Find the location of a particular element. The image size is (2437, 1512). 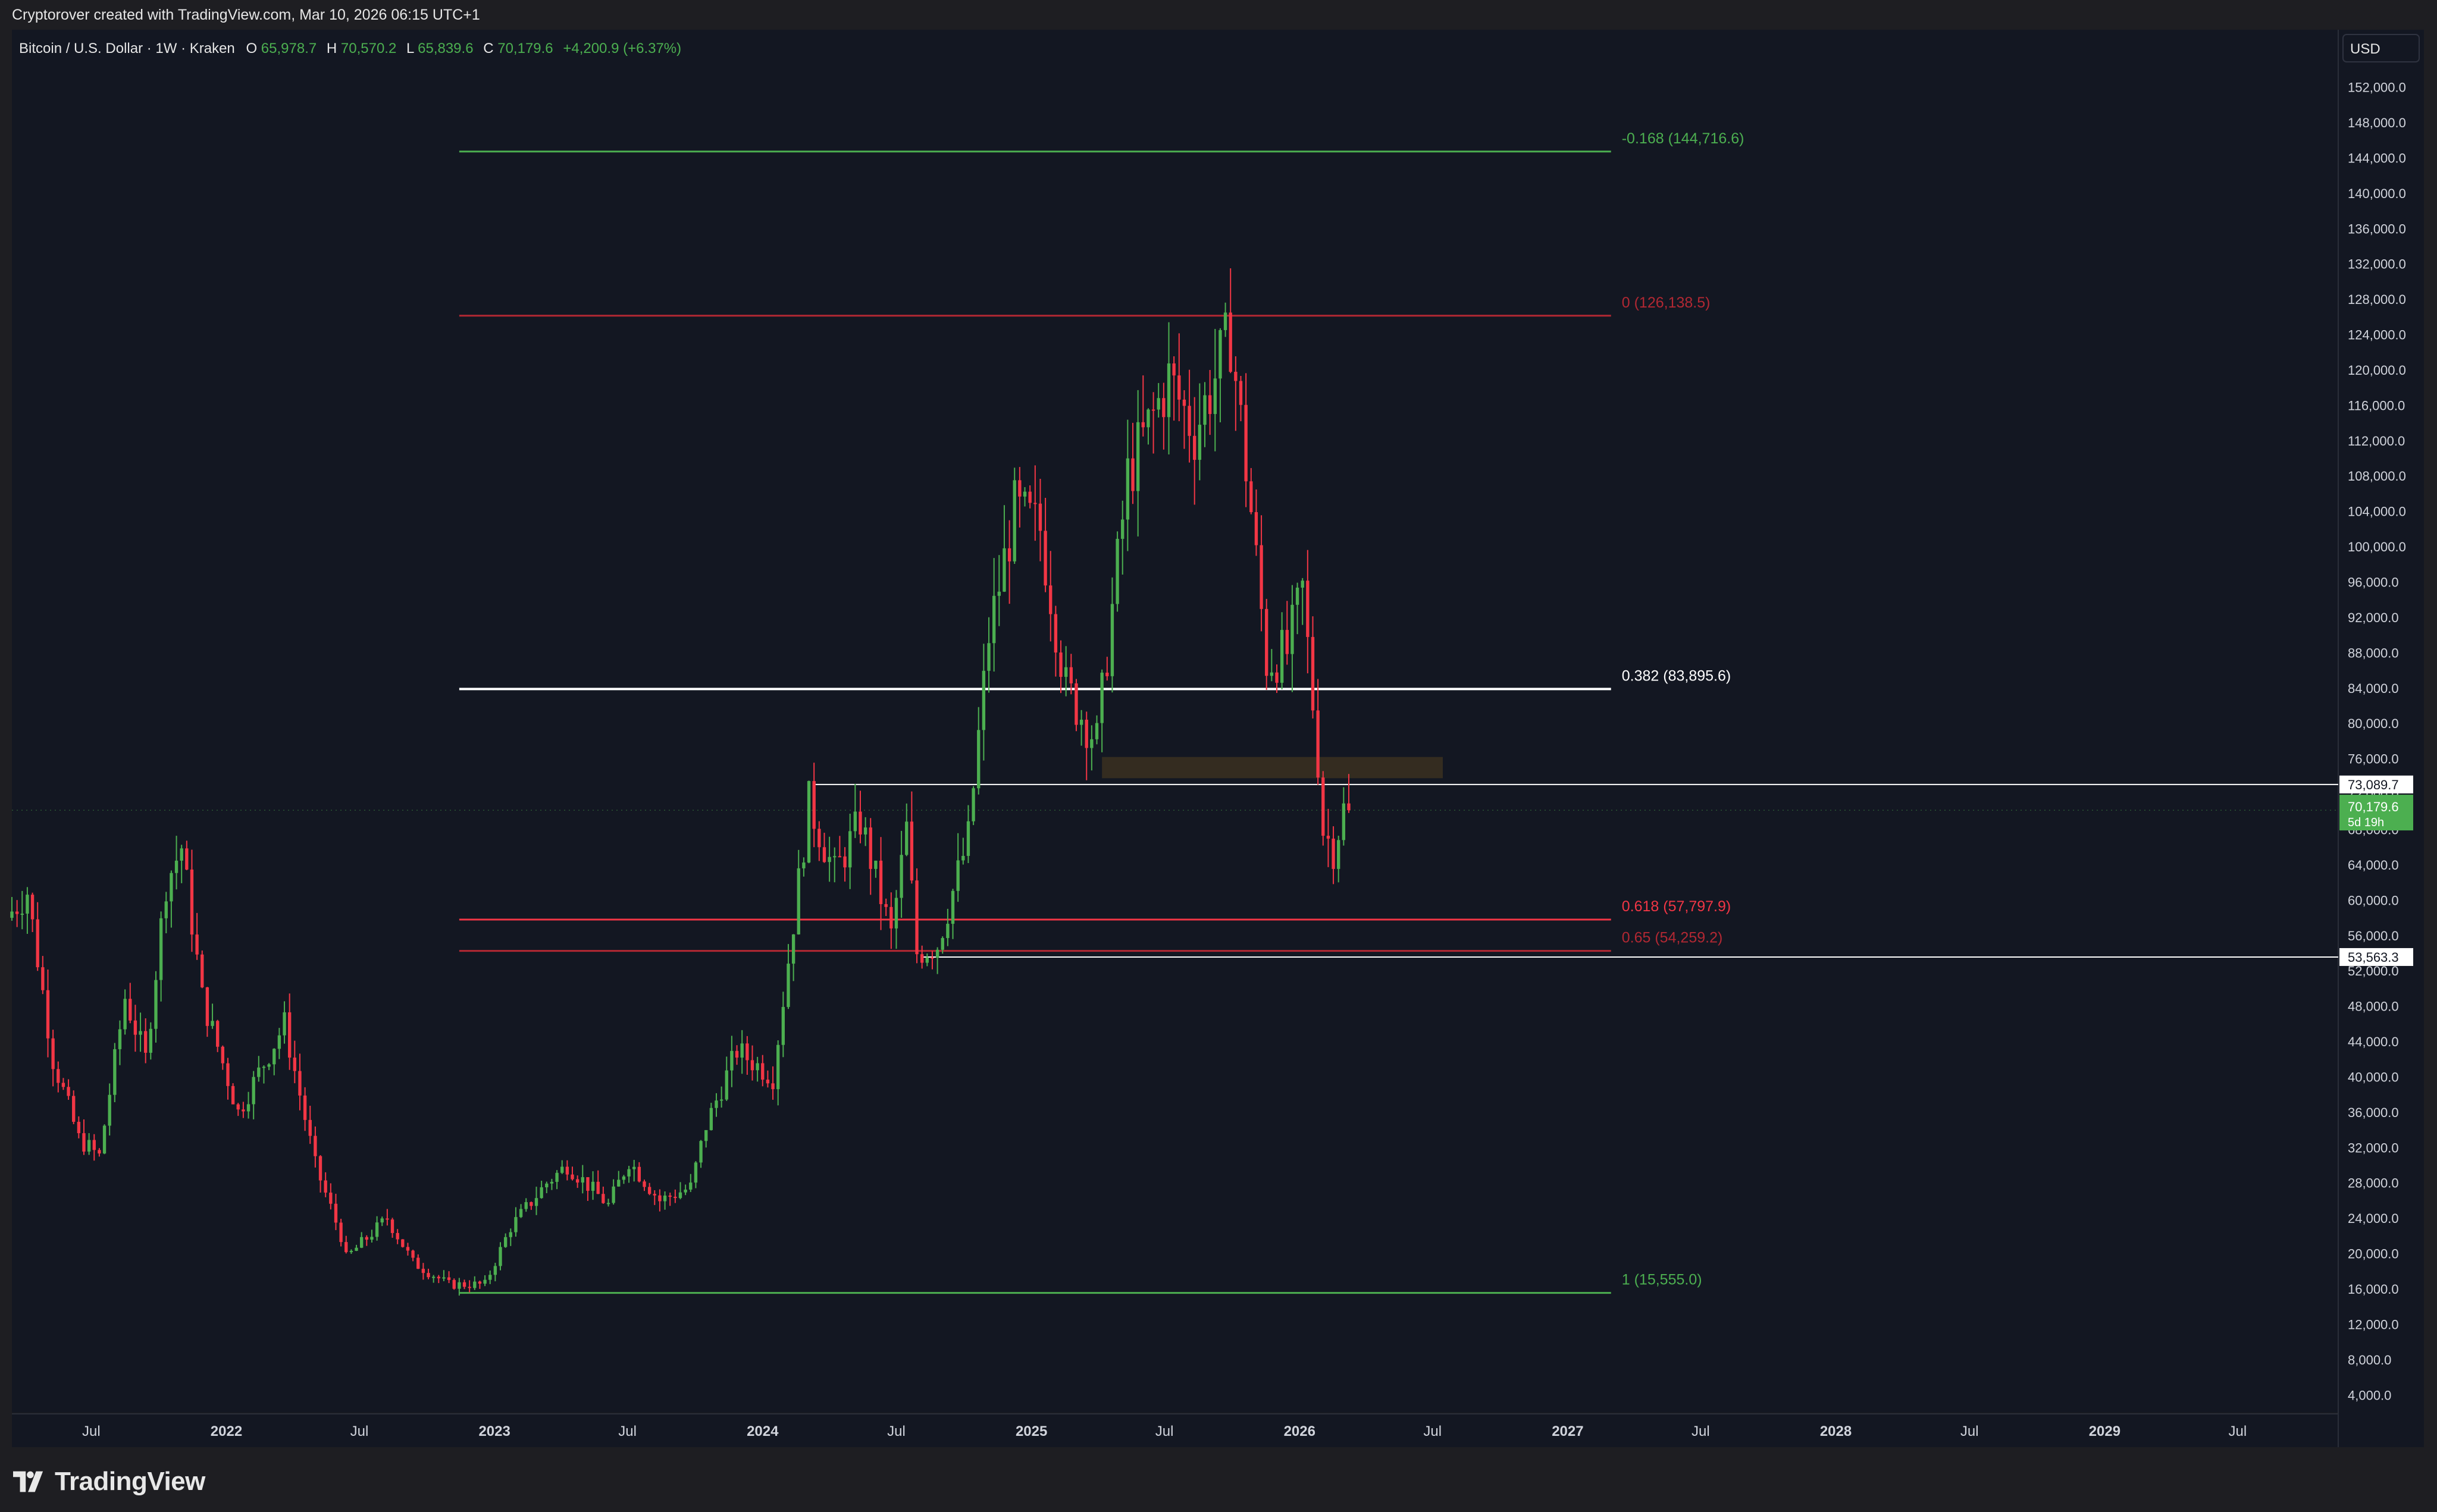

y-tick-label: 112,000.0 is located at coordinates (2376, 441).